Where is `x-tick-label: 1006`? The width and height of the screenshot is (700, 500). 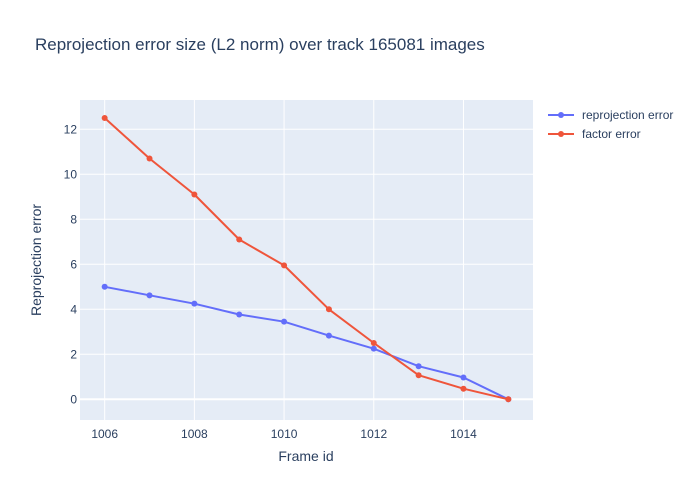 x-tick-label: 1006 is located at coordinates (104, 434).